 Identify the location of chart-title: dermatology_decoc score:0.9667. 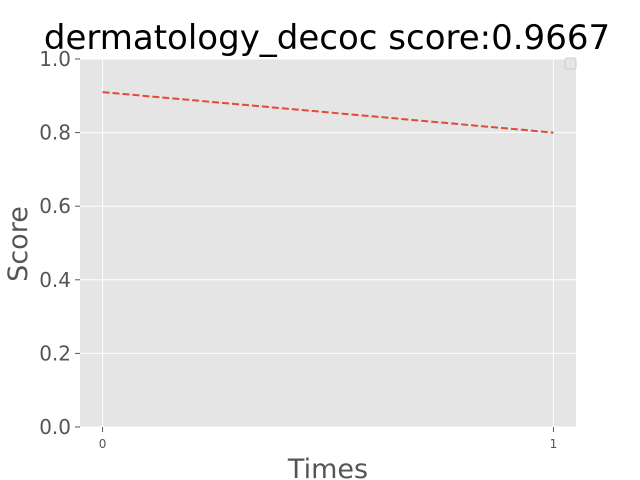
(327, 38).